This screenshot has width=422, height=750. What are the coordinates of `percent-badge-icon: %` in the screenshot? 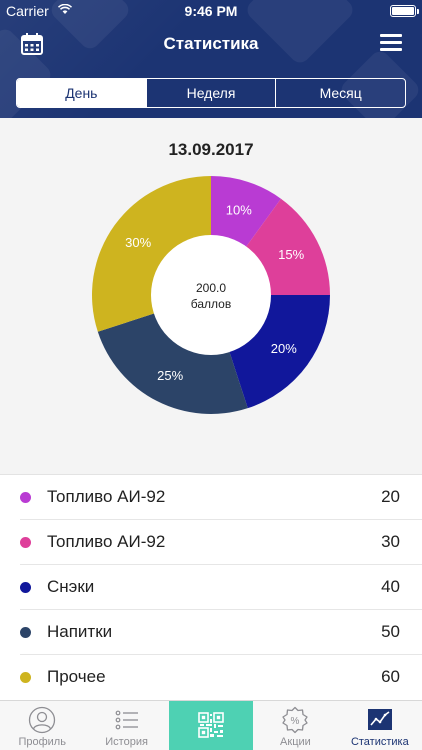 It's located at (295, 720).